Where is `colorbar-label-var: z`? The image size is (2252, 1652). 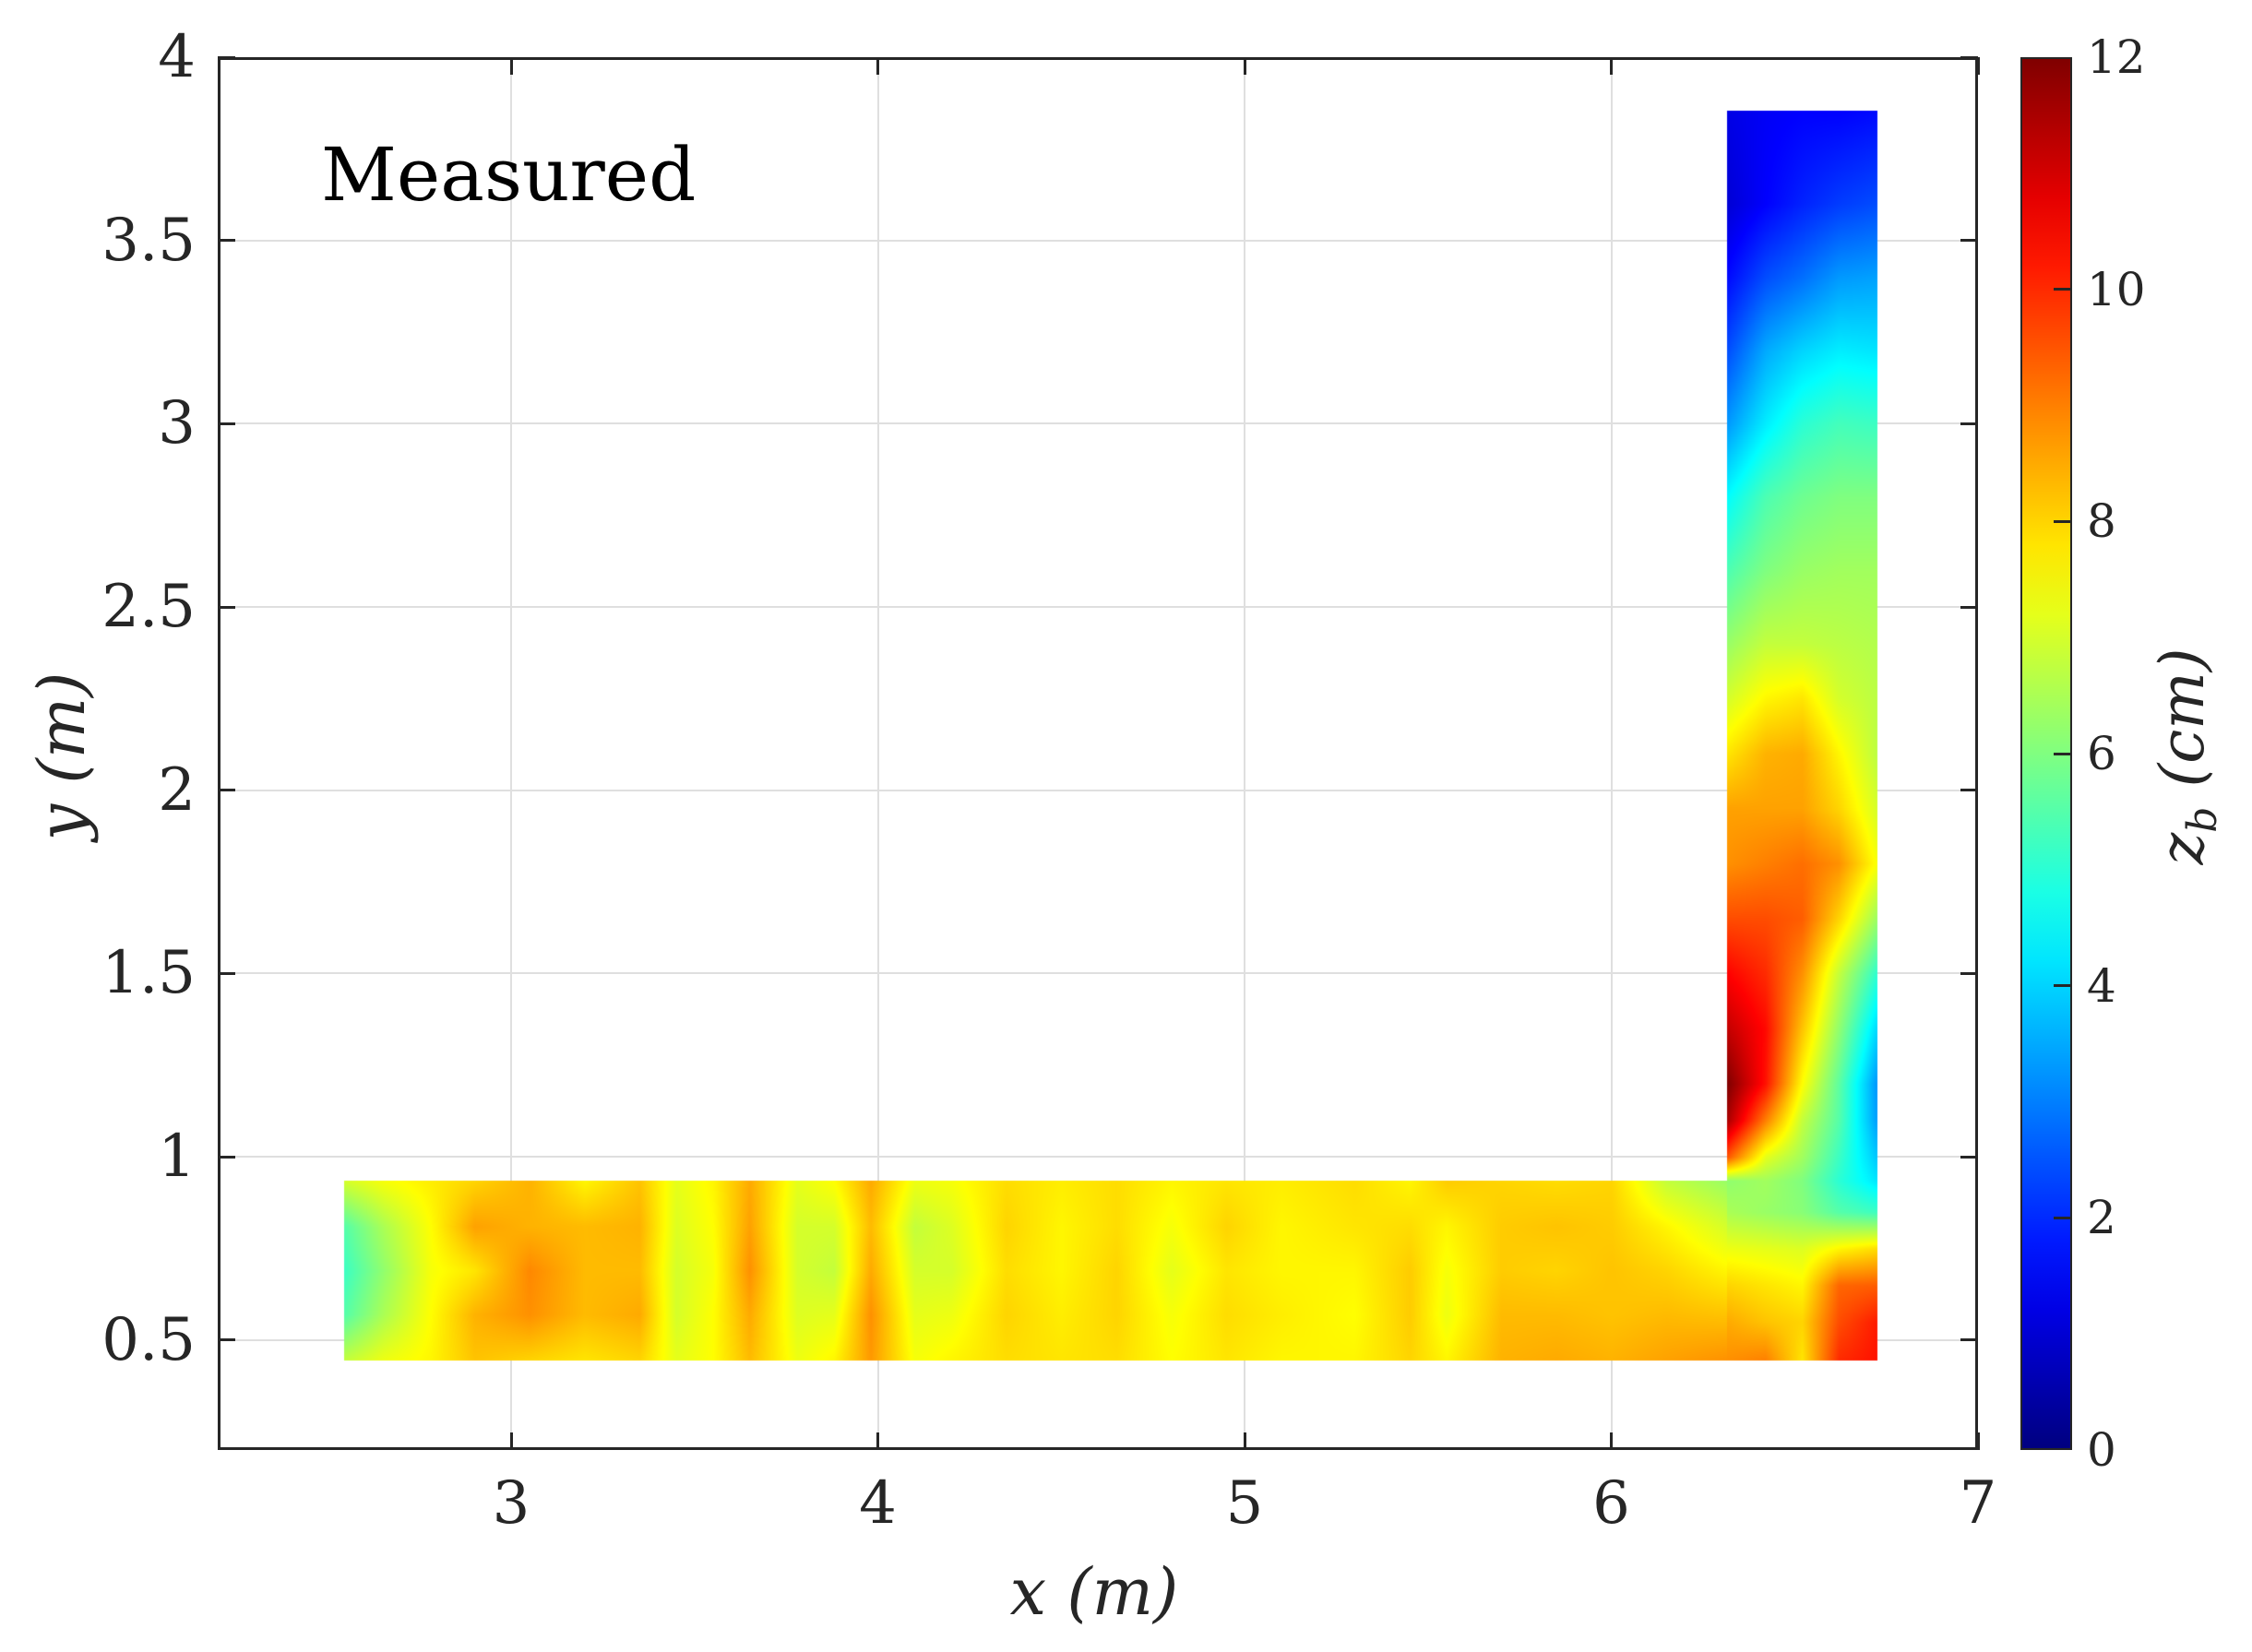 colorbar-label-var: z is located at coordinates (2182, 848).